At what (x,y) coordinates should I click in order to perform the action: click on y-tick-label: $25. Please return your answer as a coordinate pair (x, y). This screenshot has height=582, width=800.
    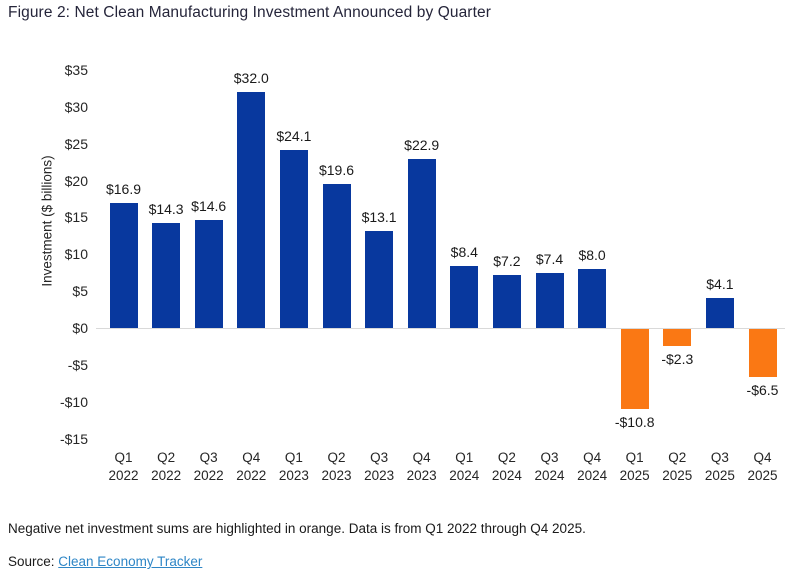
    Looking at the image, I should click on (76, 143).